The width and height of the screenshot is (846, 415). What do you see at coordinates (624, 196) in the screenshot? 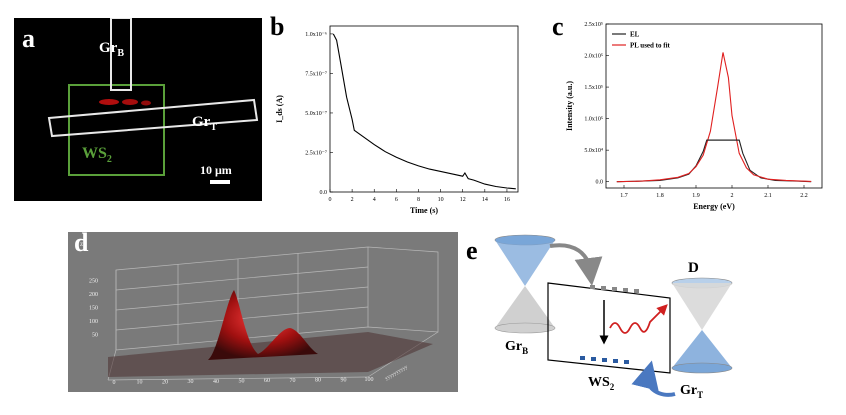
I see `x-tick-label: 1.7` at bounding box center [624, 196].